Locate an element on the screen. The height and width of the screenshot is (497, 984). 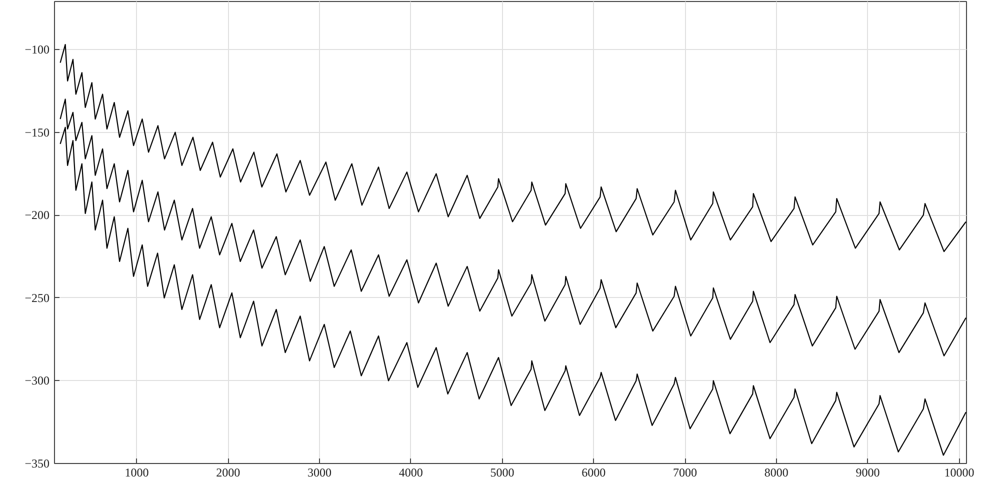
x-tick-label: 8000 is located at coordinates (776, 473).